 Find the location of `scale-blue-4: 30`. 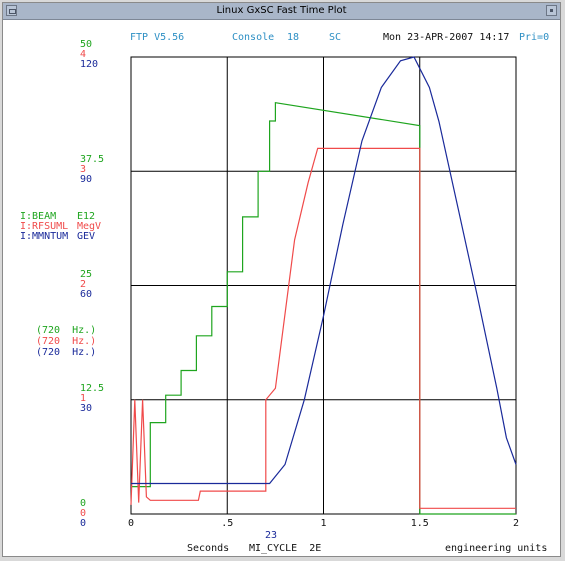

scale-blue-4: 30 is located at coordinates (86, 408).